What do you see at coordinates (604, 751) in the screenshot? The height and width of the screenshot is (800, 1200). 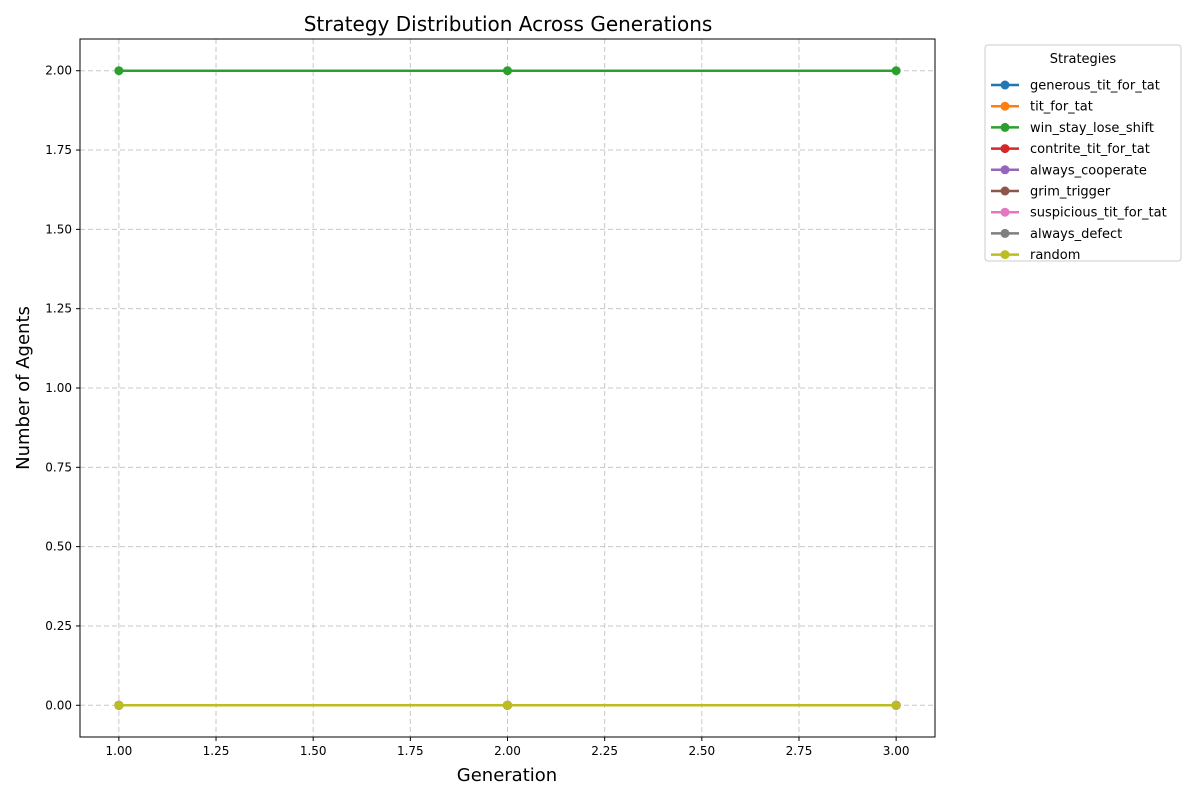 I see `x-tick-label: 2.25` at bounding box center [604, 751].